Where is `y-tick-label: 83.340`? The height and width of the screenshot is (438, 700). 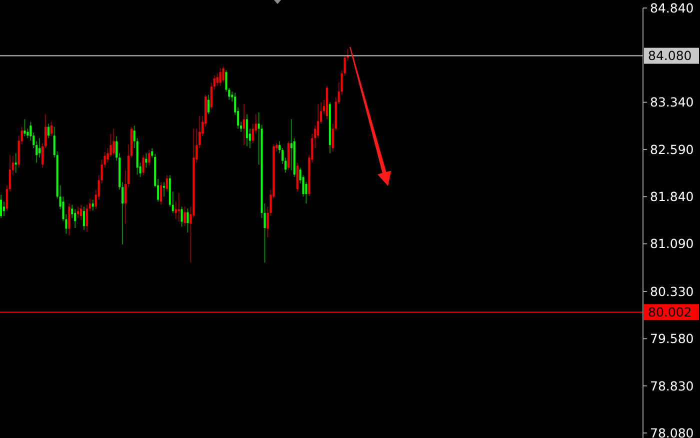
y-tick-label: 83.340 is located at coordinates (672, 102).